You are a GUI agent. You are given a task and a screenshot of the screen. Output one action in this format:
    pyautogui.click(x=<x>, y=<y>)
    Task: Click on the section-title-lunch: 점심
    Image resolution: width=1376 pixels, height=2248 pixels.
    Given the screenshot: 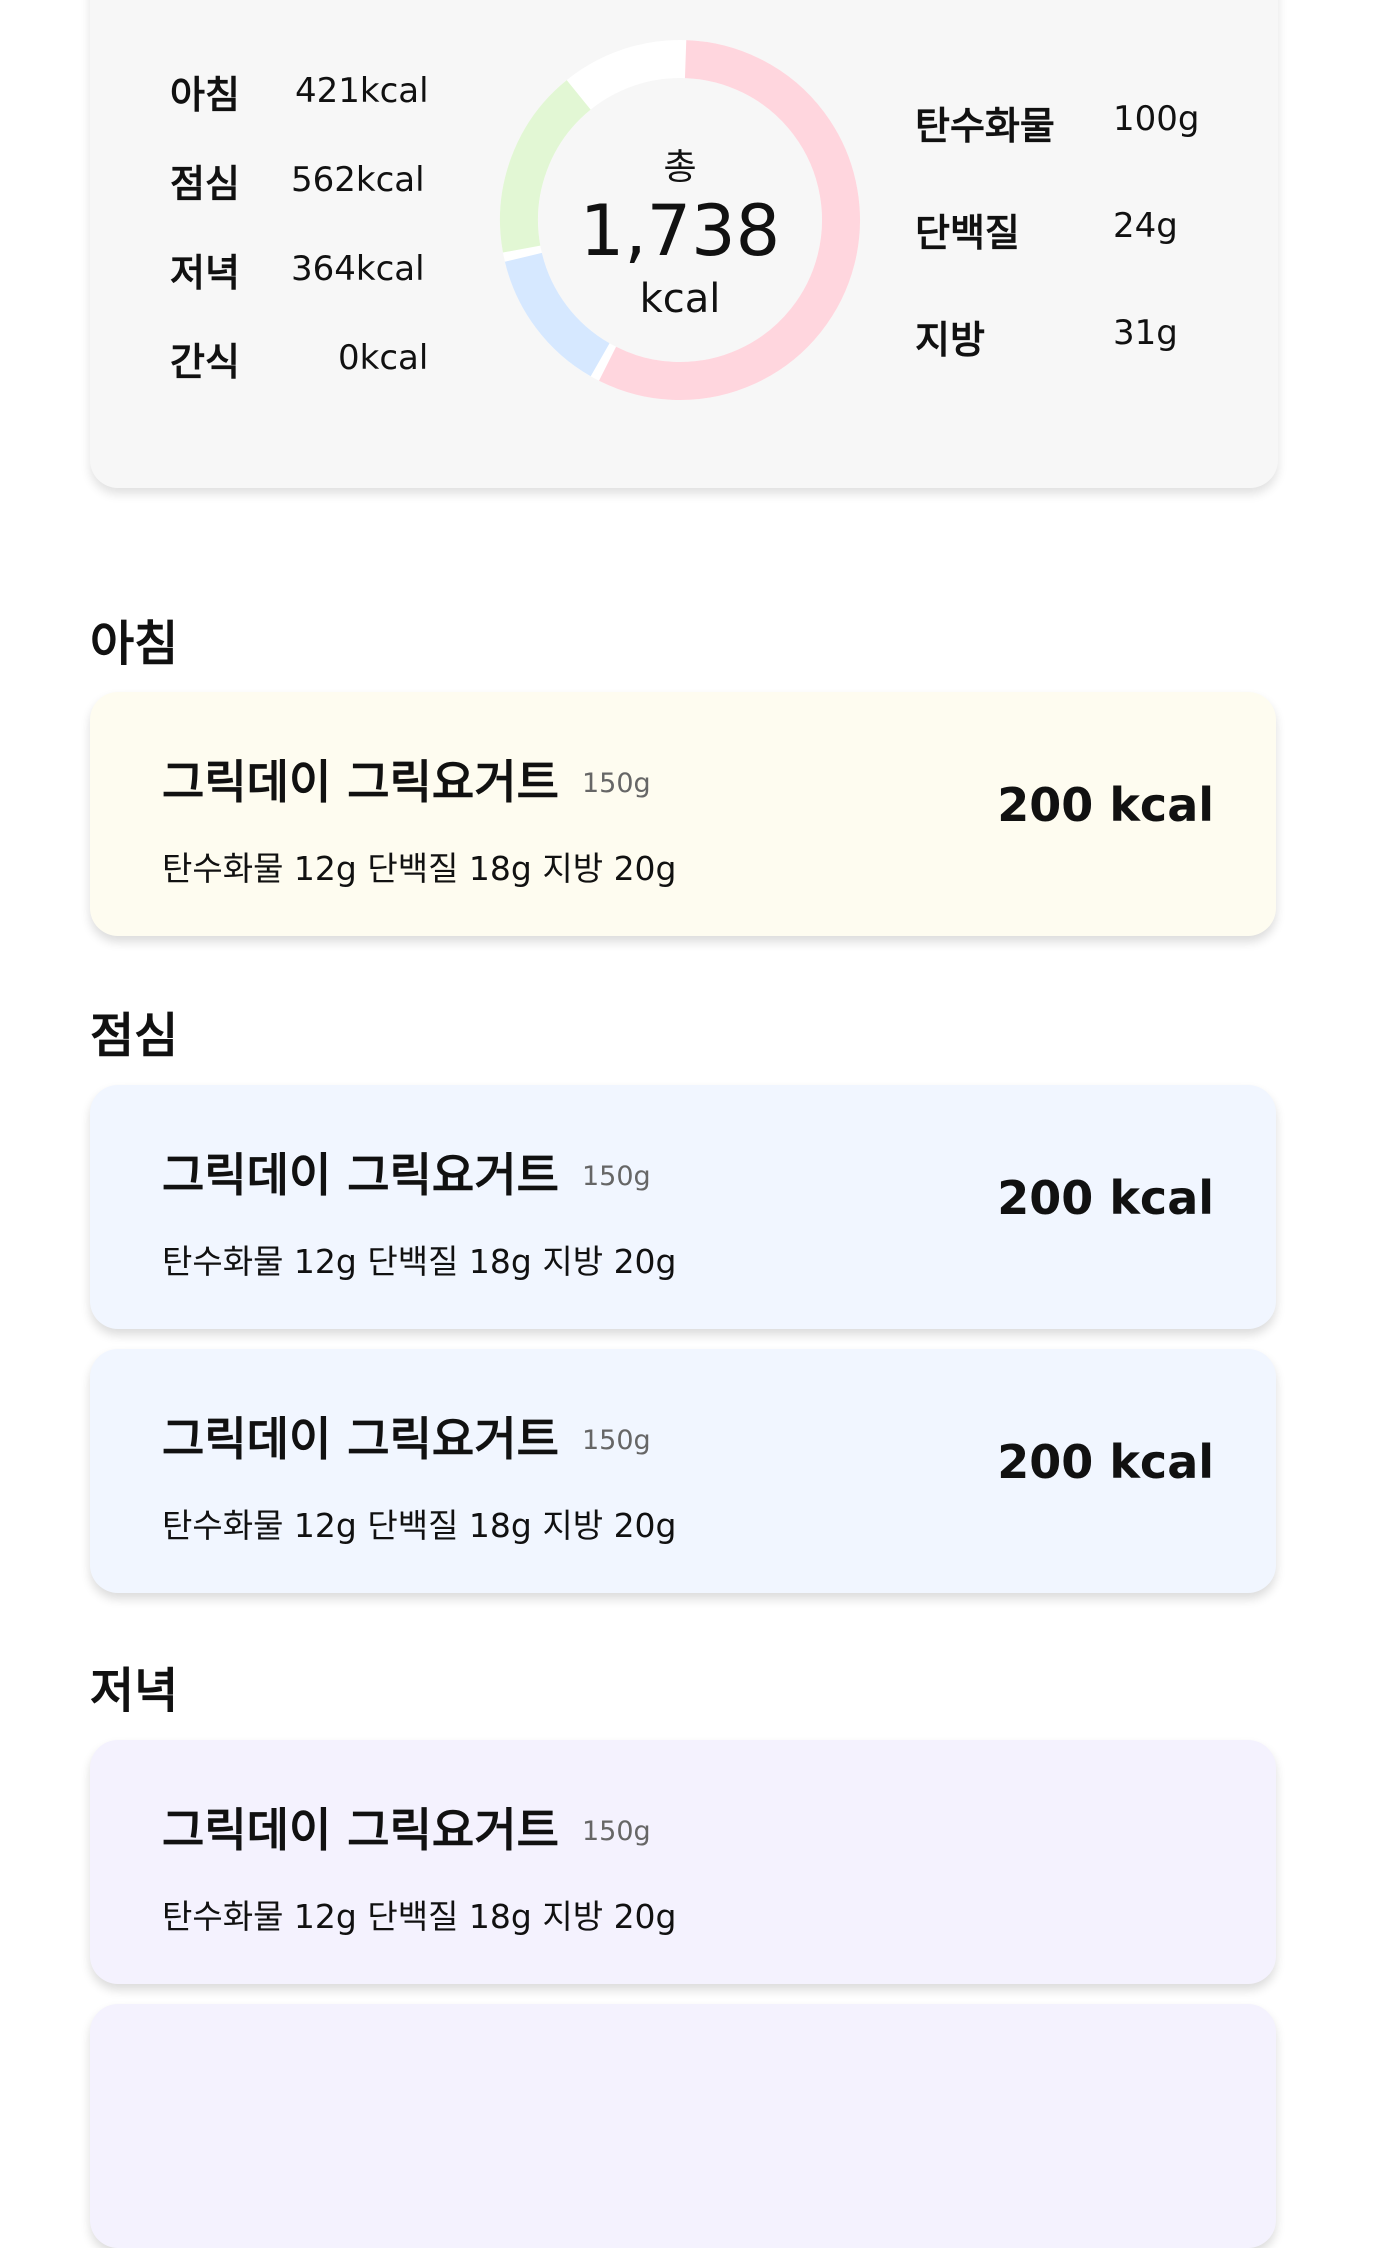 What is the action you would take?
    pyautogui.click(x=134, y=1036)
    